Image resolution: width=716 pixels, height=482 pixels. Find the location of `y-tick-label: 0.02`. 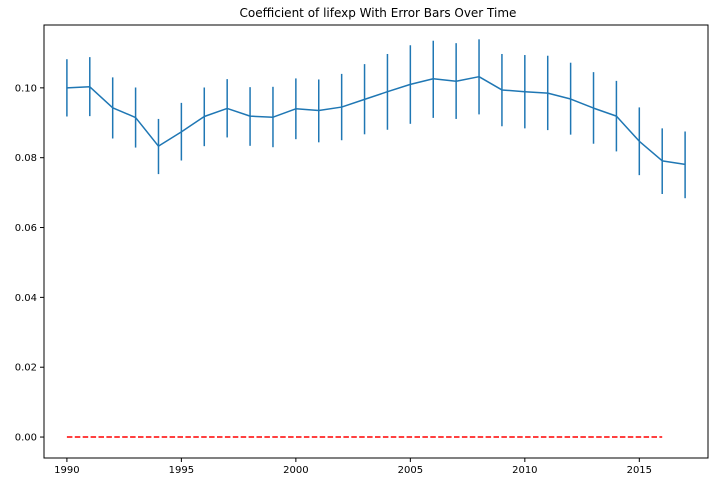

y-tick-label: 0.02 is located at coordinates (26, 368).